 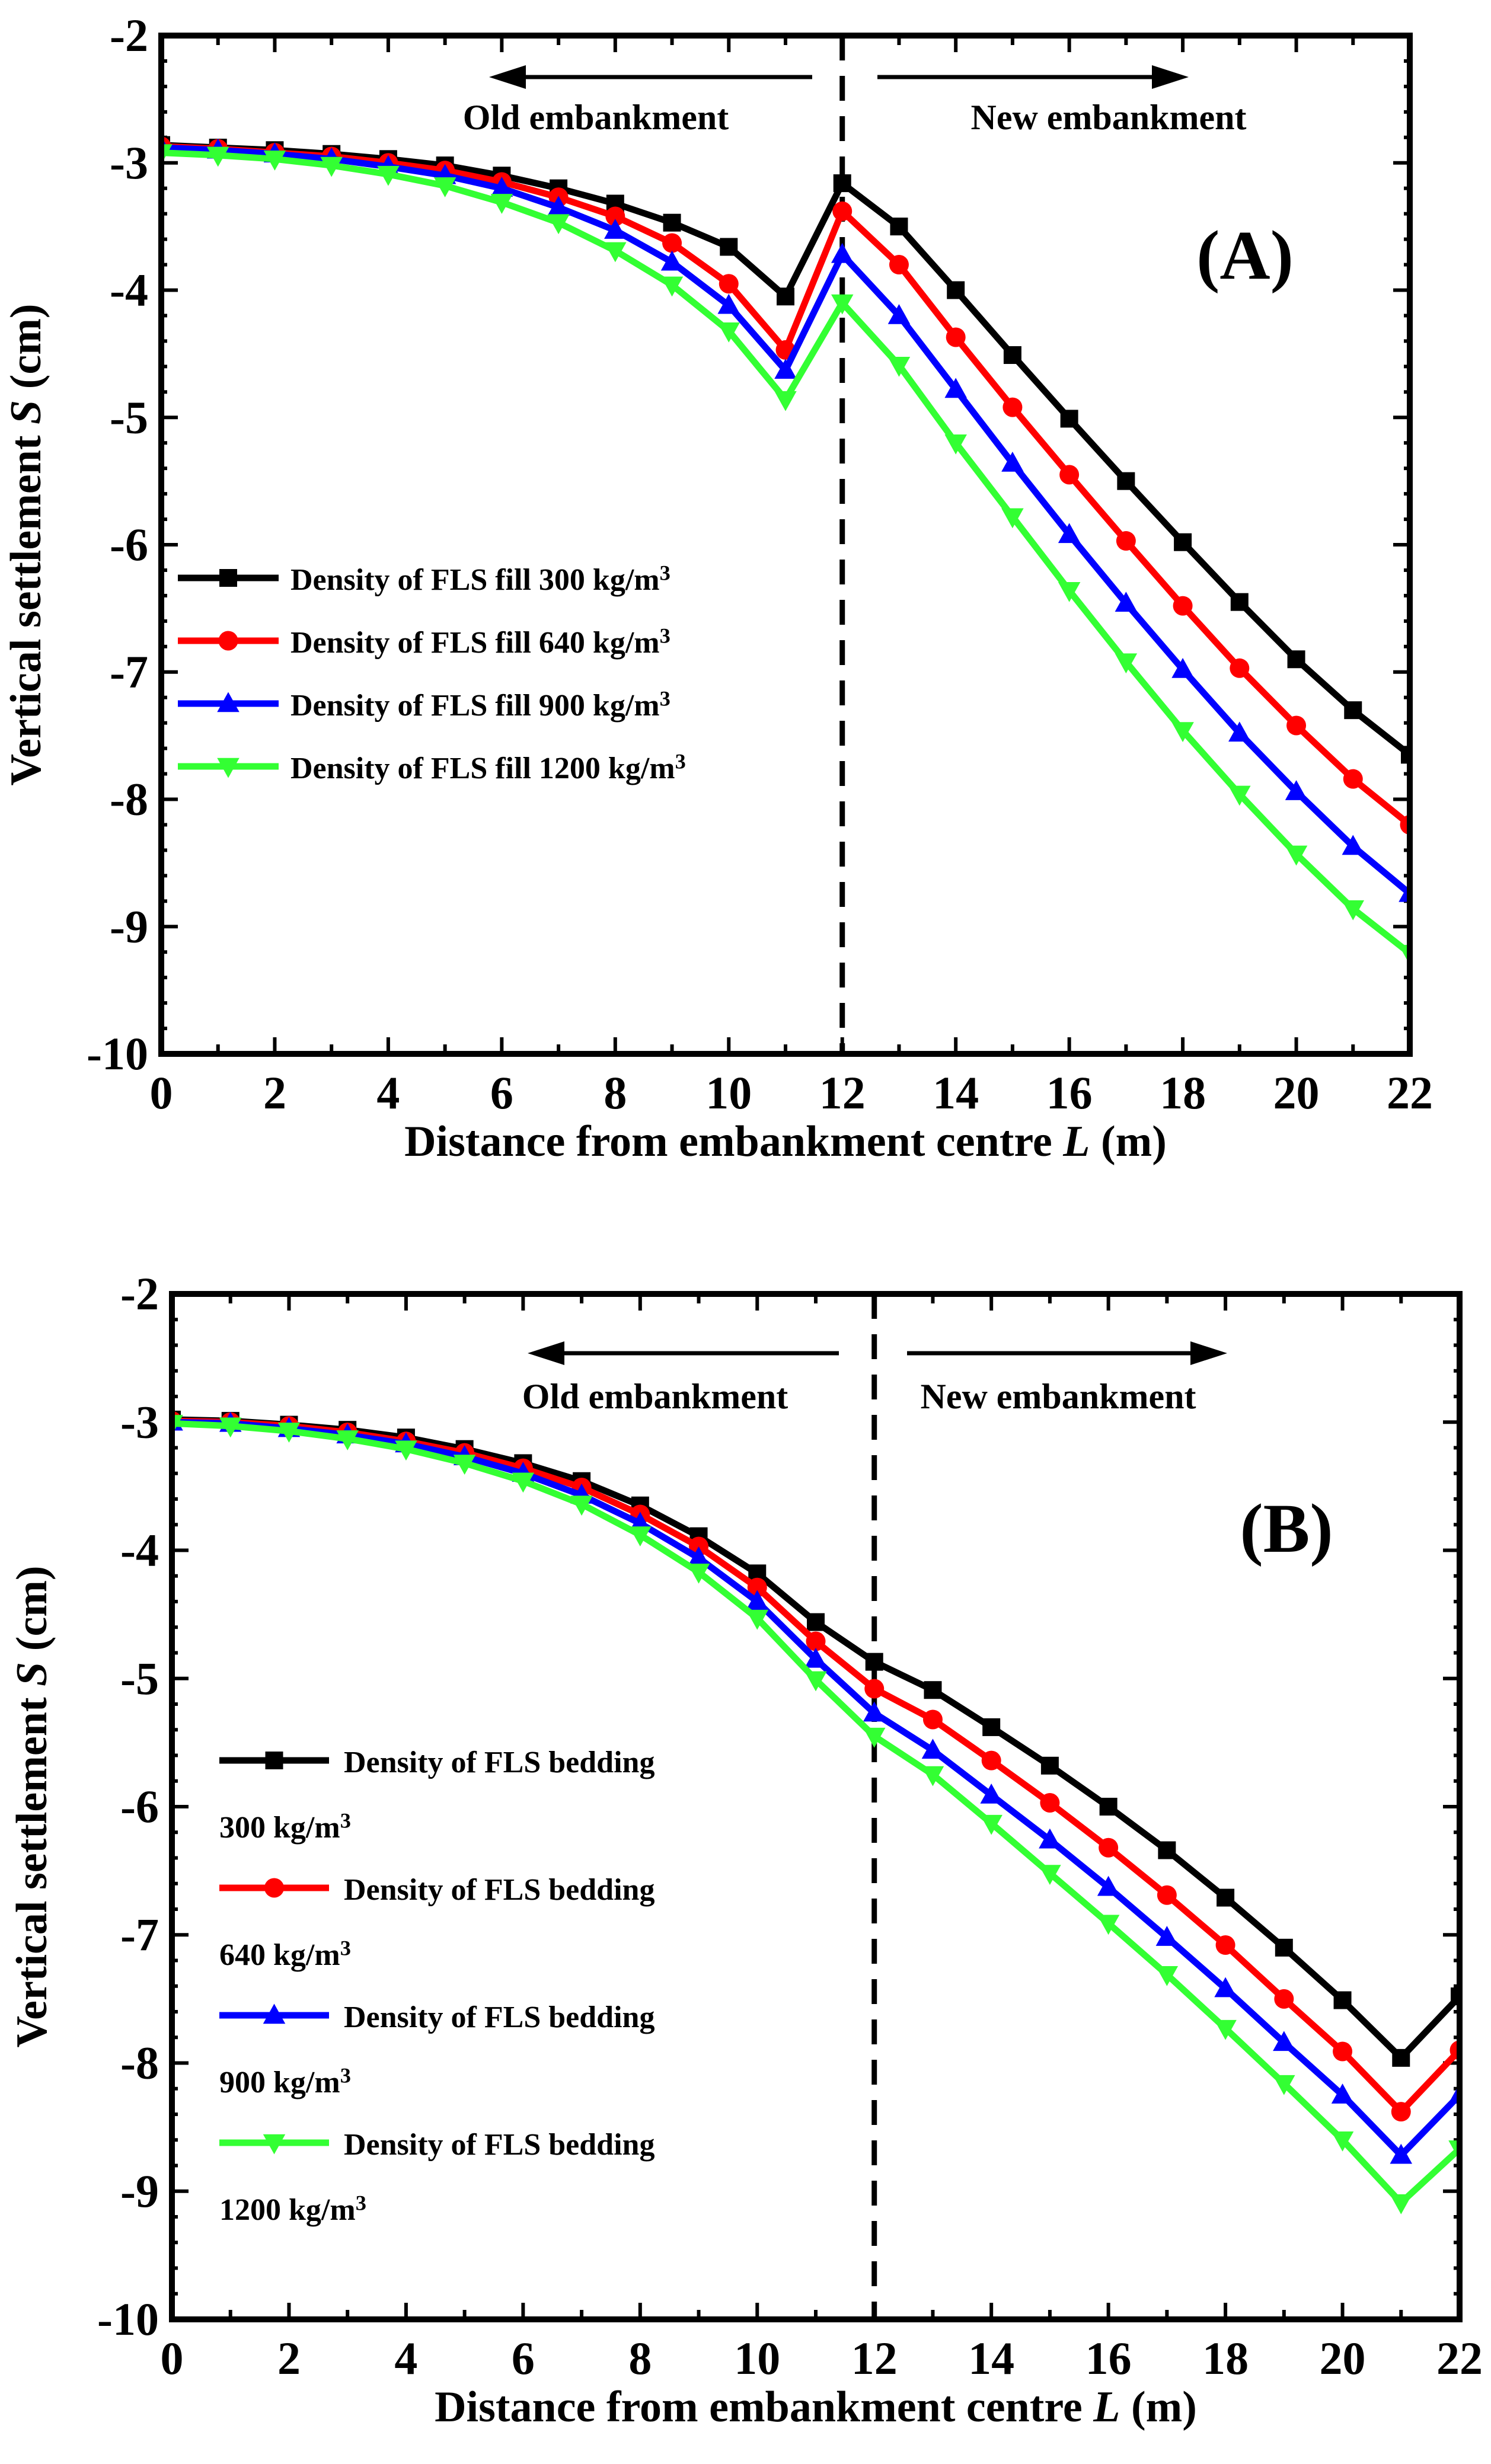 What do you see at coordinates (406, 2358) in the screenshot?
I see `x-tick-label: 4` at bounding box center [406, 2358].